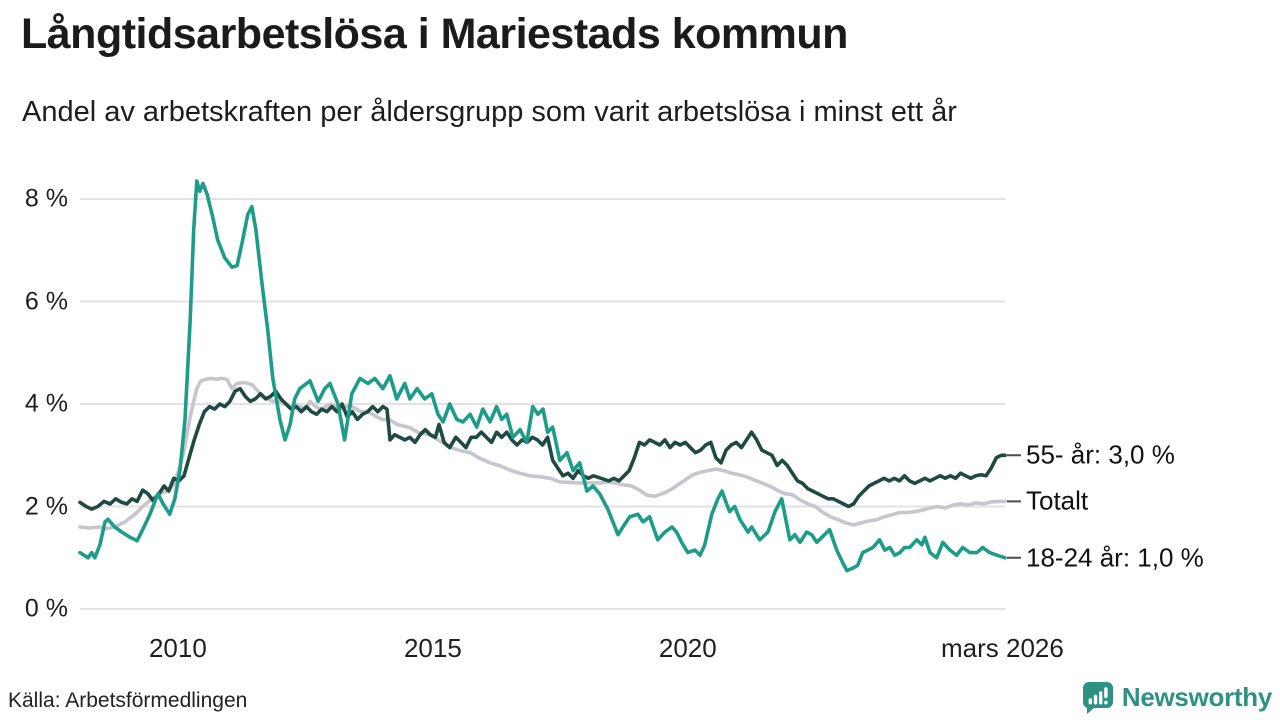 Image resolution: width=1280 pixels, height=720 pixels. Describe the element at coordinates (46, 301) in the screenshot. I see `y-axis-tick-label: 6 %` at that location.